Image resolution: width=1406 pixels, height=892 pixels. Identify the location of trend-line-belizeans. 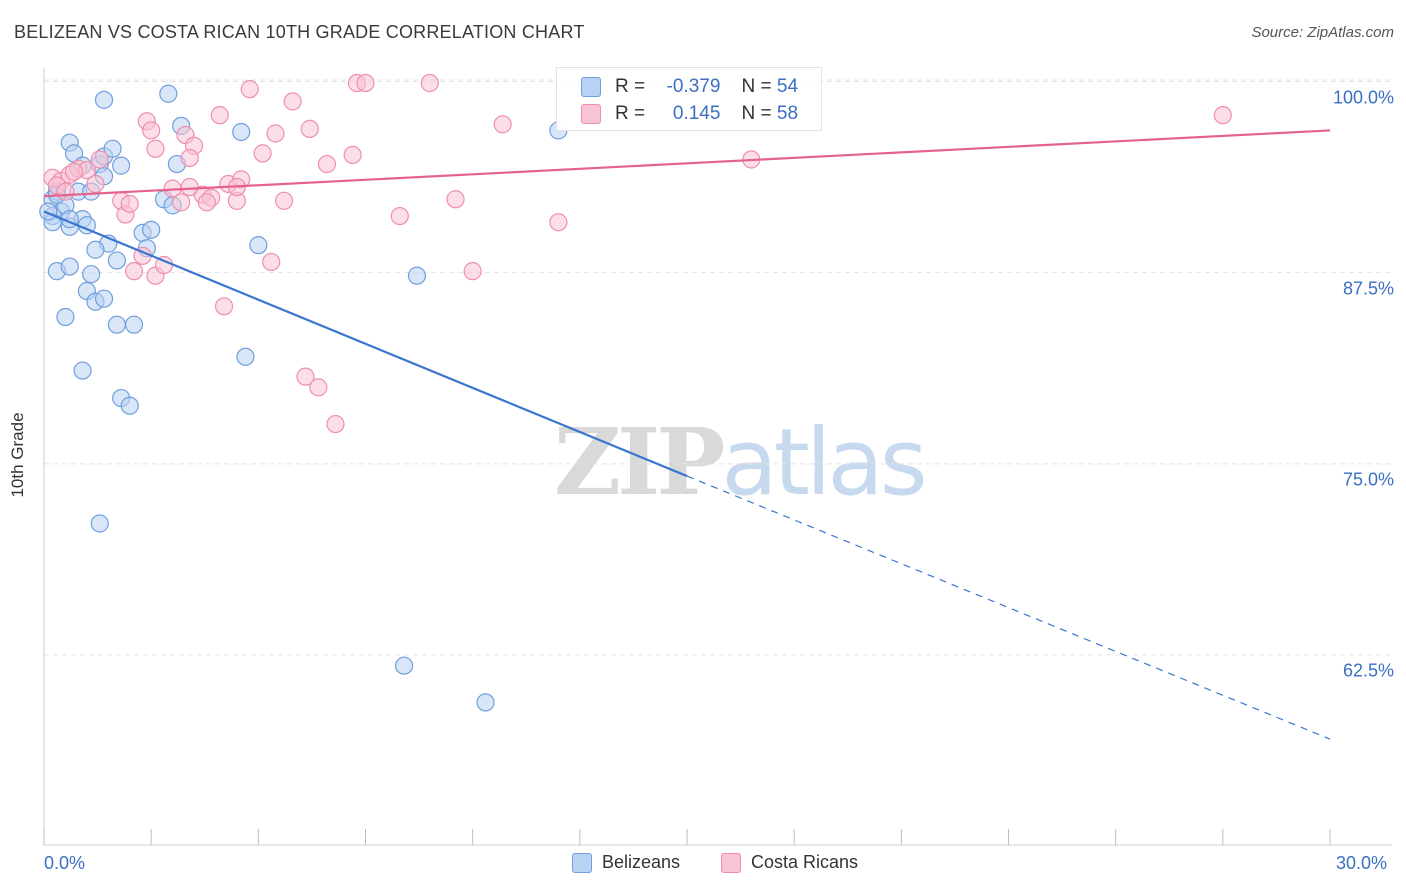
(365, 344).